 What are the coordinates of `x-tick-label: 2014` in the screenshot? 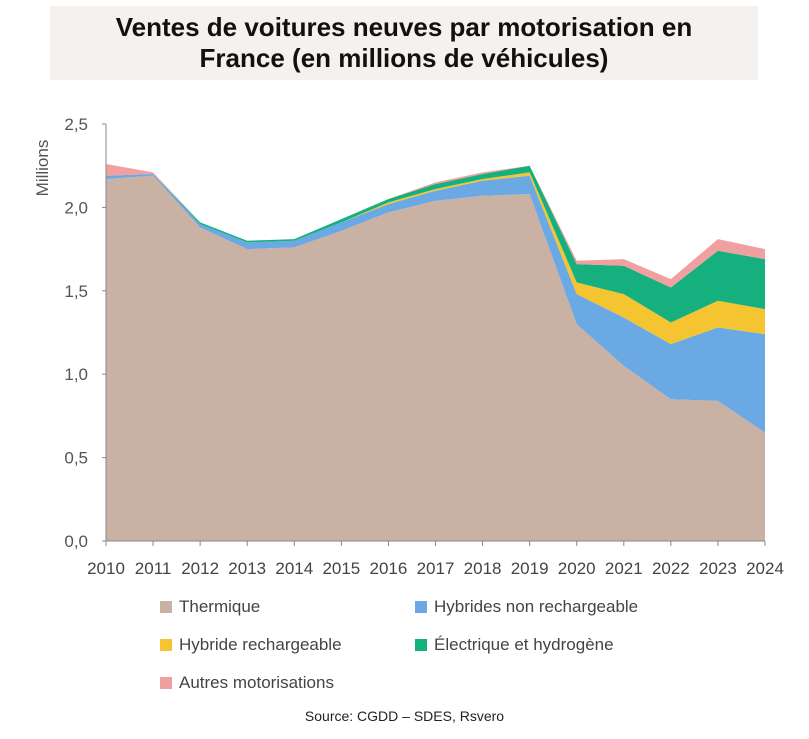 It's located at (294, 568).